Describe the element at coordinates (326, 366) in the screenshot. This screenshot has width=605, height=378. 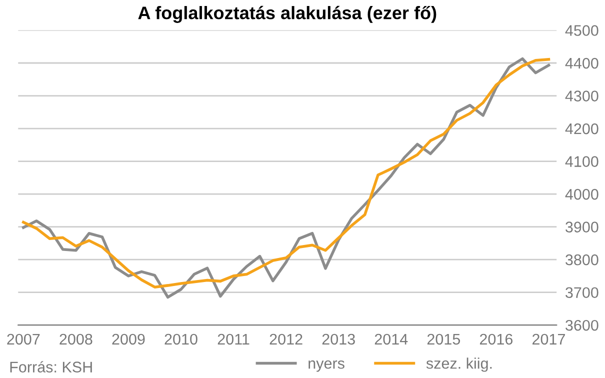
I see `legend-label: nyers` at that location.